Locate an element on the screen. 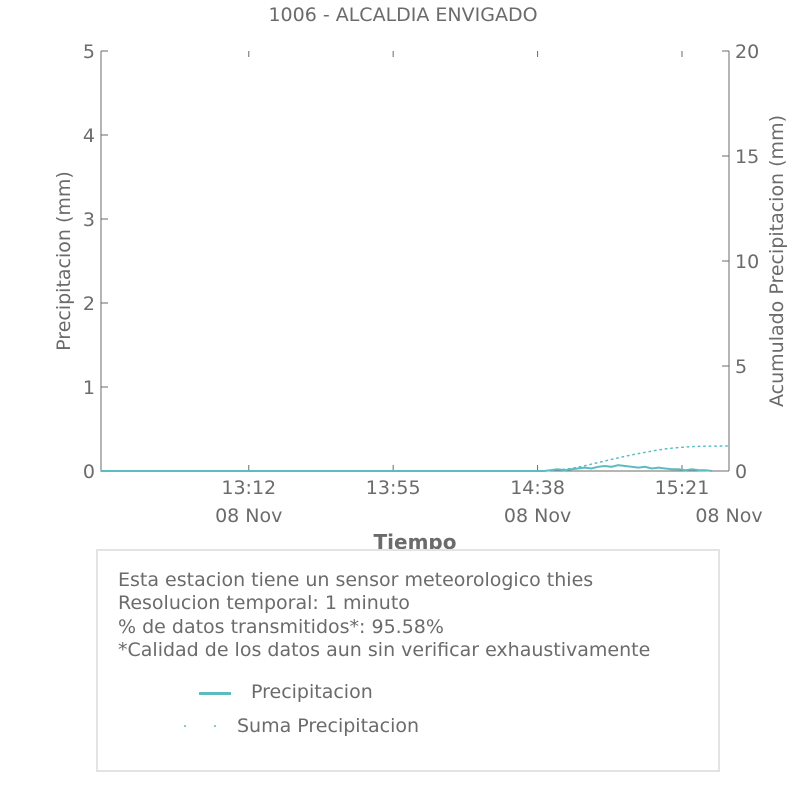 This screenshot has width=806, height=806. left-y-tick-label: 4 is located at coordinates (89, 136).